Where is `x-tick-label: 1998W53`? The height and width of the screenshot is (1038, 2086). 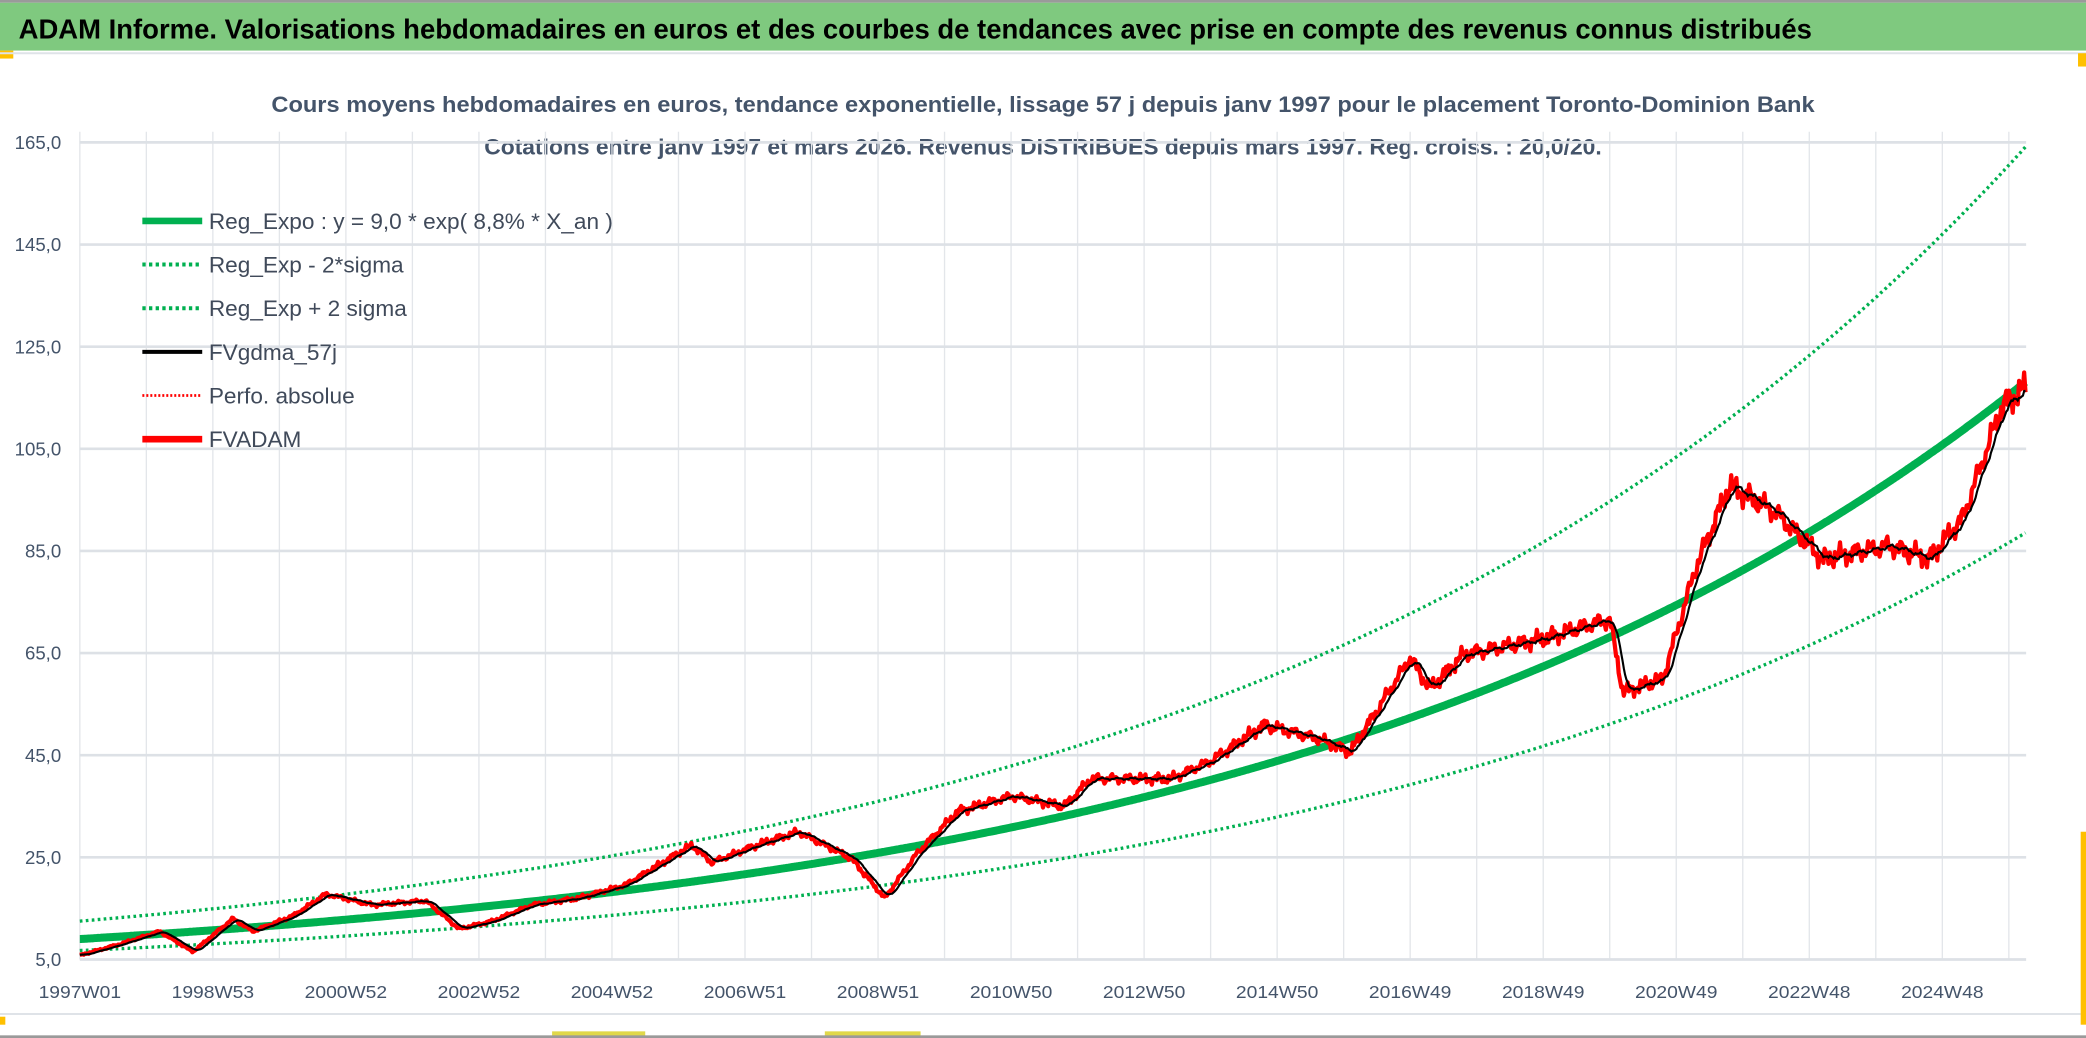 x-tick-label: 1998W53 is located at coordinates (213, 992).